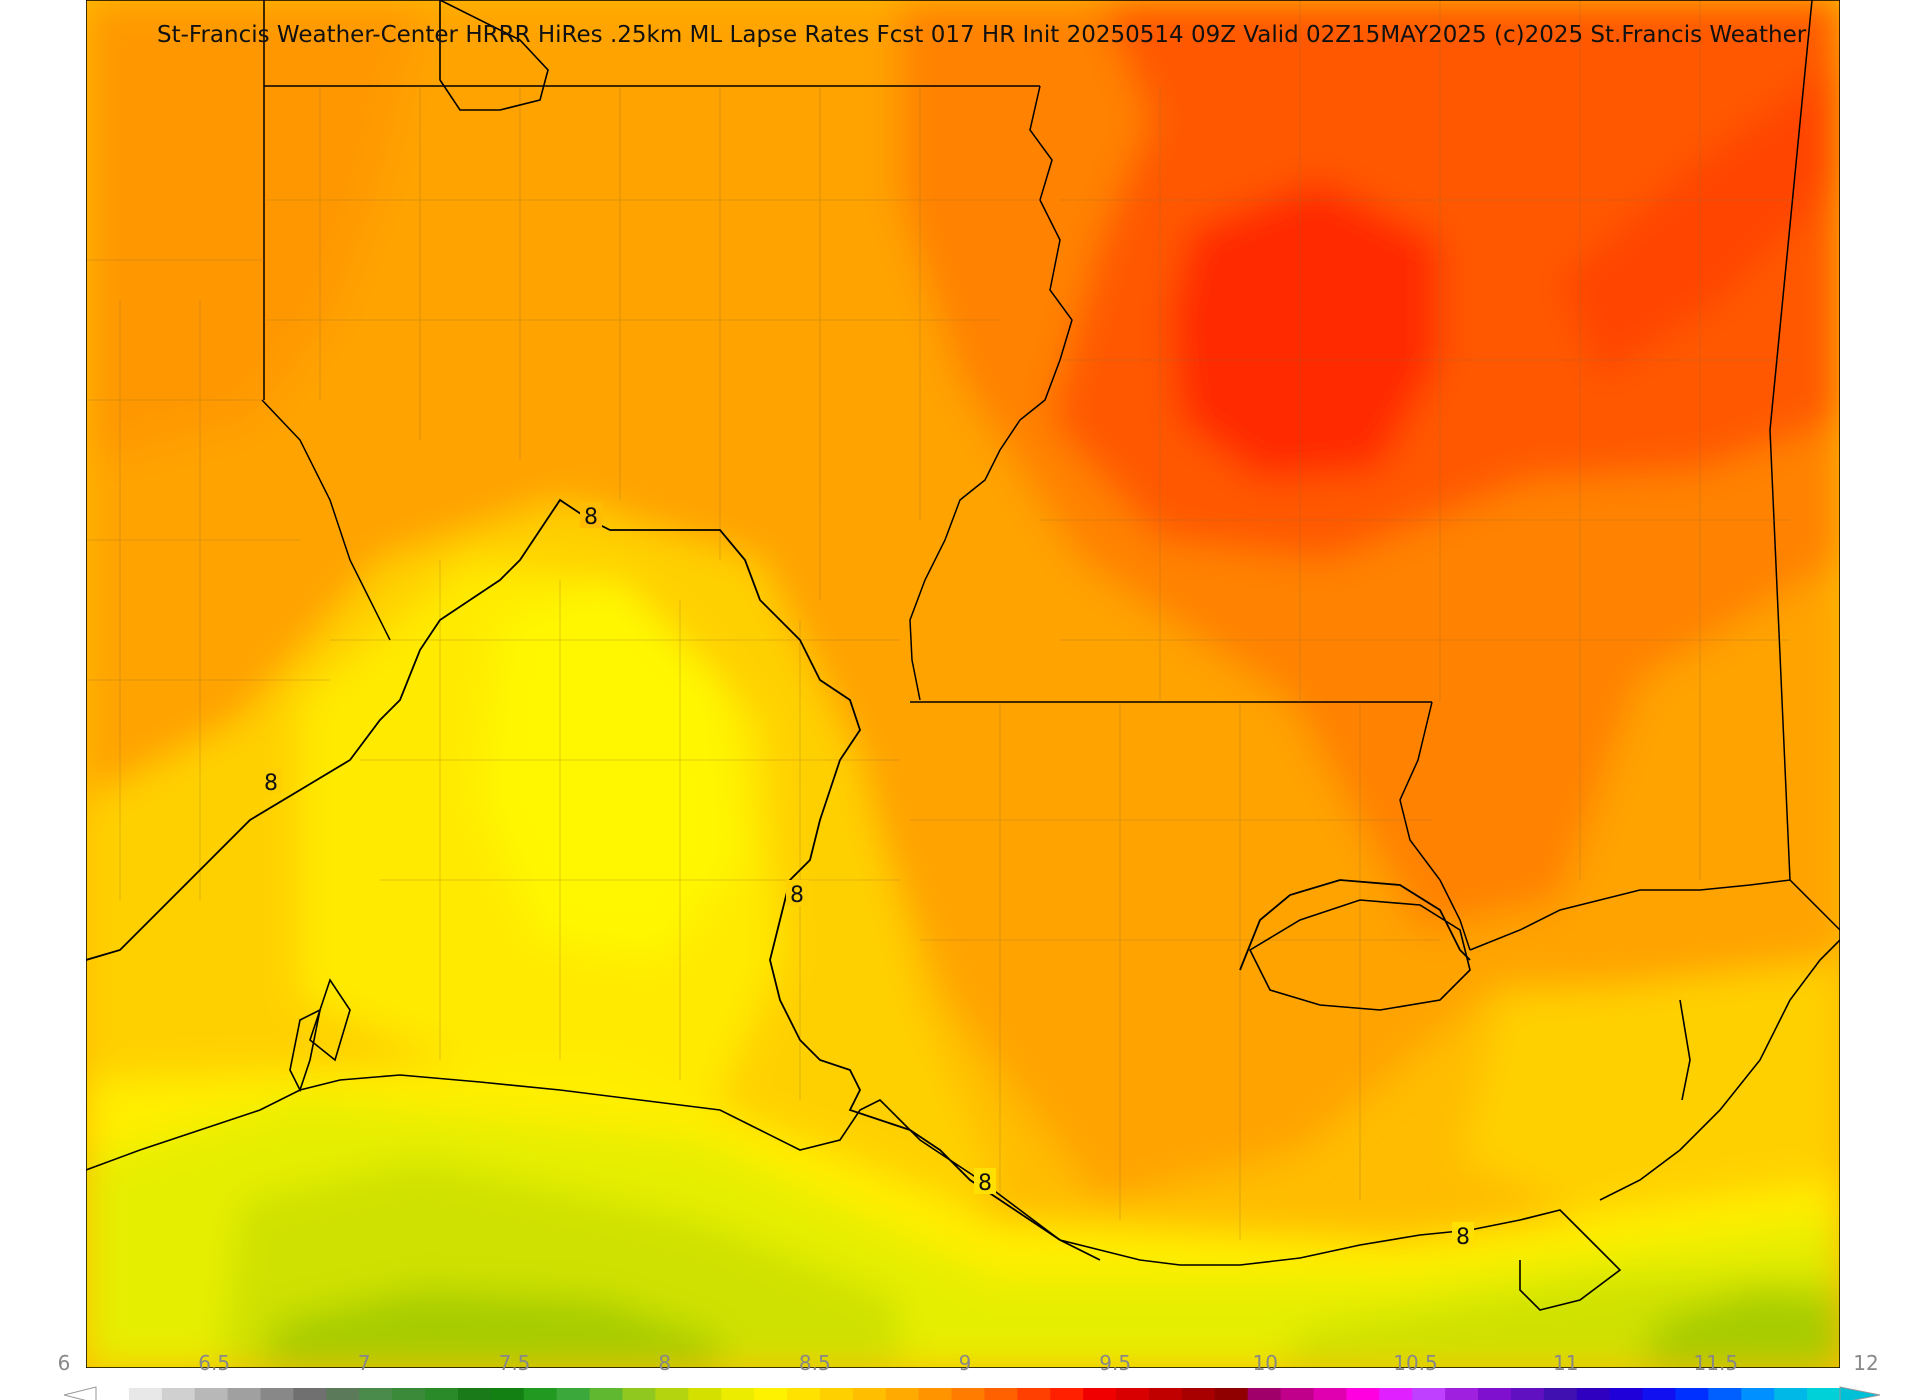 This screenshot has height=1400, width=1920. I want to click on contour-label-8-coast: 8, so click(985, 1183).